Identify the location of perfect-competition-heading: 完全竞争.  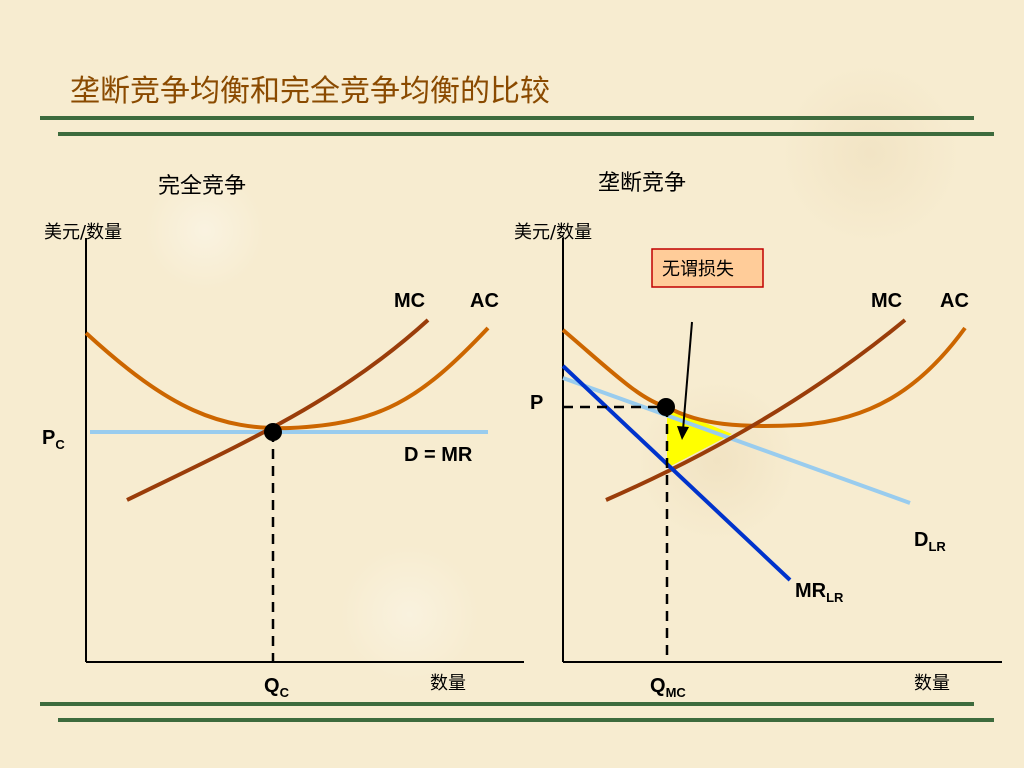
(202, 186).